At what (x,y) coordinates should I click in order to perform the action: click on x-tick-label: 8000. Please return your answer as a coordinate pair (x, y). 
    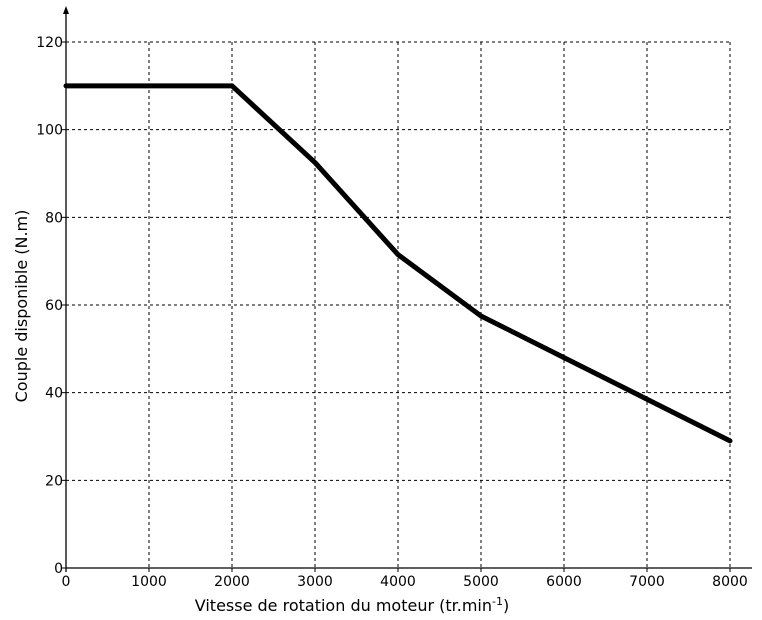
    Looking at the image, I should click on (730, 582).